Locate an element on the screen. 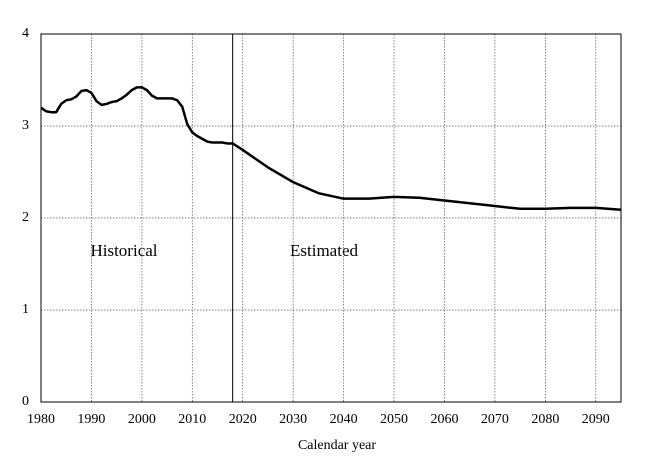 The height and width of the screenshot is (468, 648). x-tick-label: 1980 is located at coordinates (41, 419).